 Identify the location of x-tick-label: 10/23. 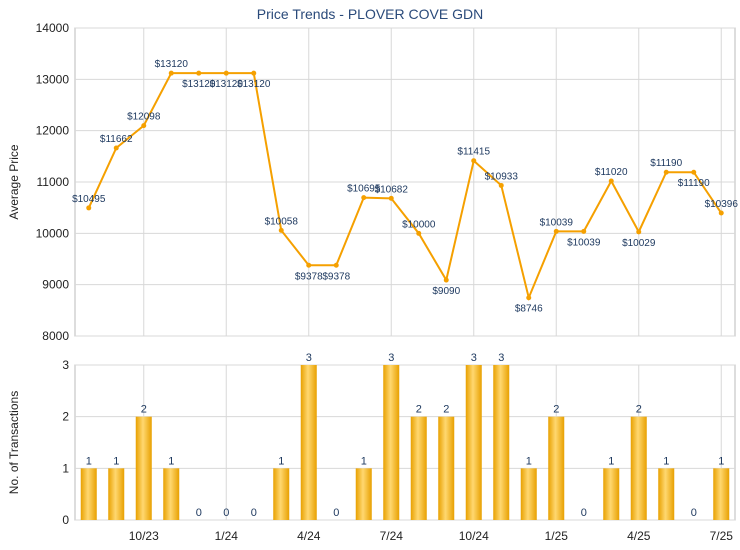
(144, 536).